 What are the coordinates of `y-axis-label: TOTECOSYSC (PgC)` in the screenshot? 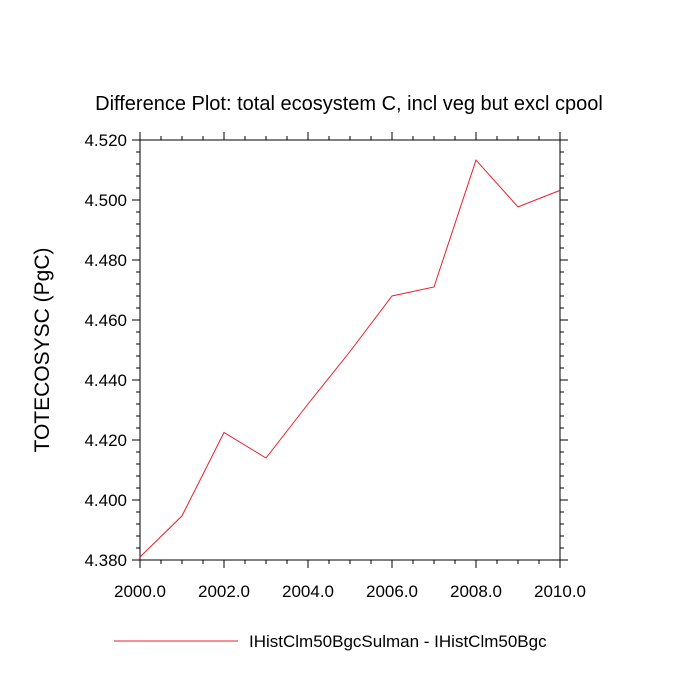 It's located at (42, 350).